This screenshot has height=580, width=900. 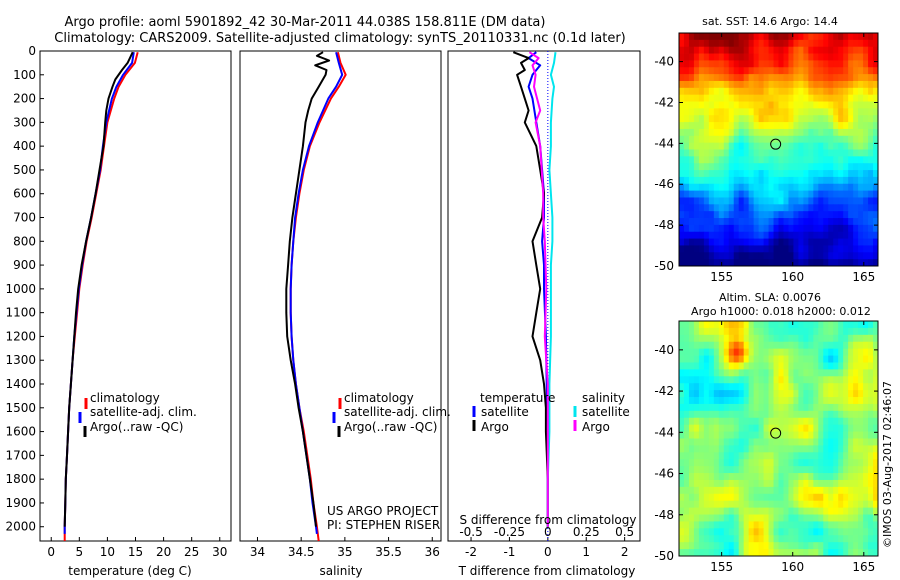 What do you see at coordinates (163, 552) in the screenshot?
I see `x-tick-label: 20` at bounding box center [163, 552].